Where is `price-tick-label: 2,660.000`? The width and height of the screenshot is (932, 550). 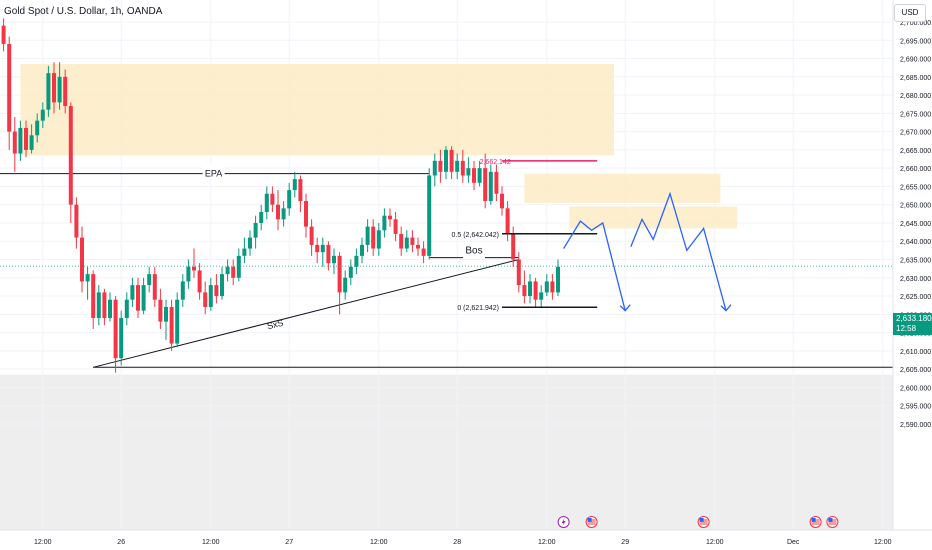 price-tick-label: 2,660.000 is located at coordinates (915, 169).